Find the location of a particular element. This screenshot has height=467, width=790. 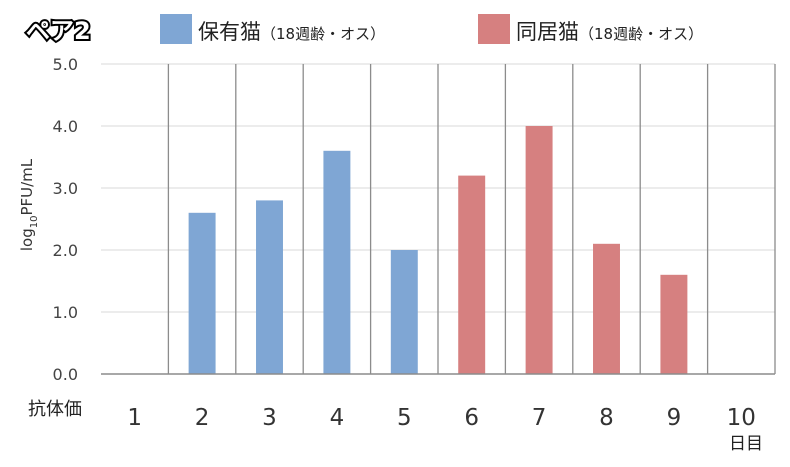

y-axis-label-main: log is located at coordinates (27, 239).